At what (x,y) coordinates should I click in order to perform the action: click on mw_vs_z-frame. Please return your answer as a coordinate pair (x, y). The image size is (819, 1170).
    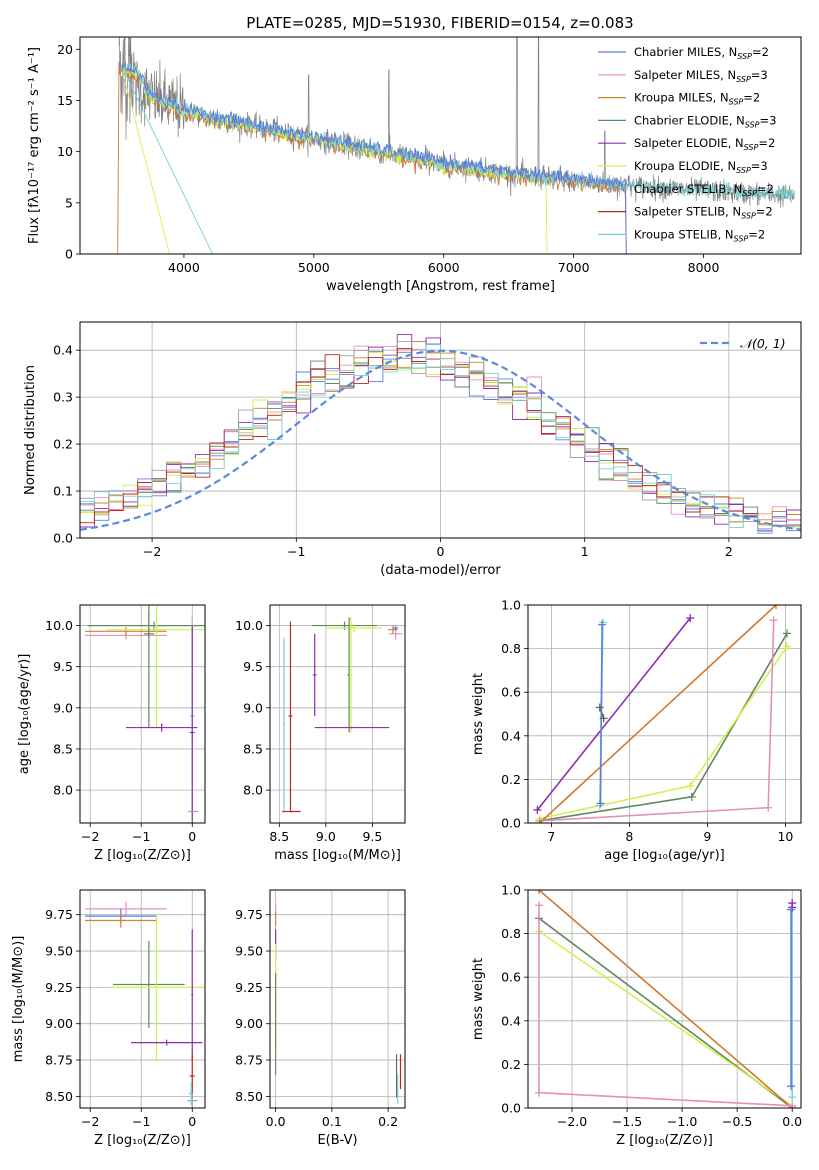
    Looking at the image, I should click on (664, 999).